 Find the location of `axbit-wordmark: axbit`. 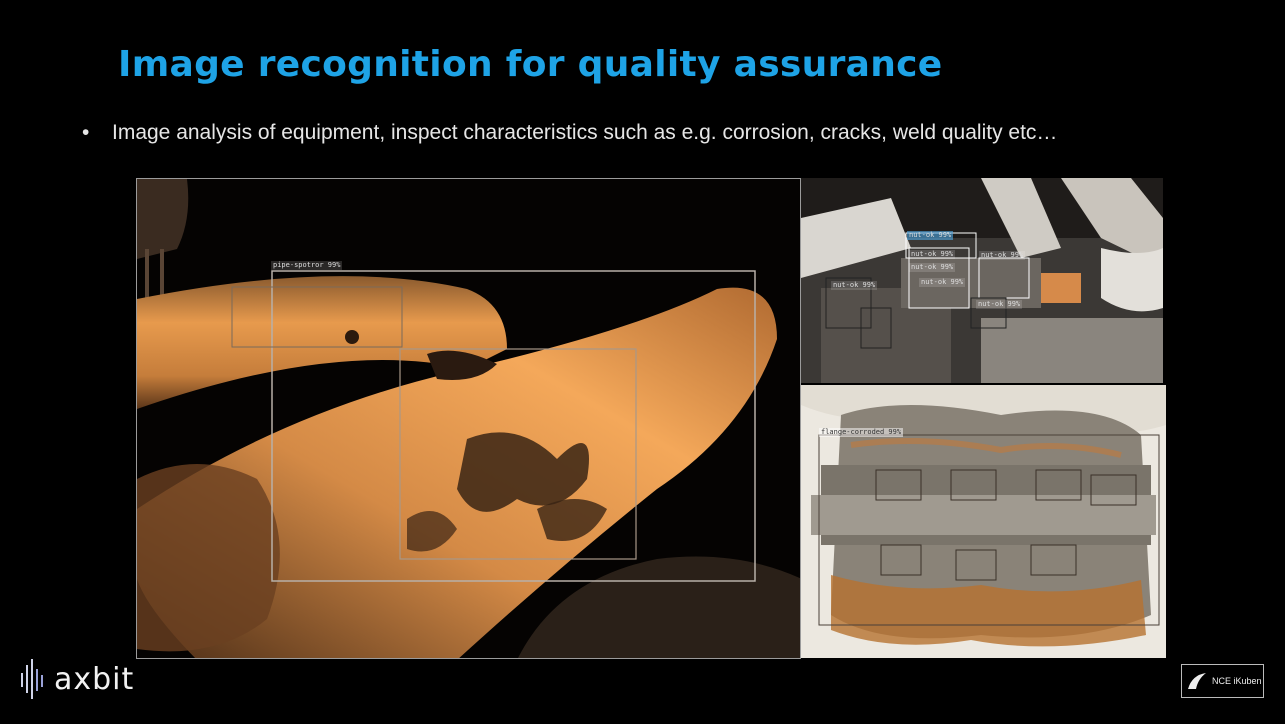

axbit-wordmark: axbit is located at coordinates (94, 679).